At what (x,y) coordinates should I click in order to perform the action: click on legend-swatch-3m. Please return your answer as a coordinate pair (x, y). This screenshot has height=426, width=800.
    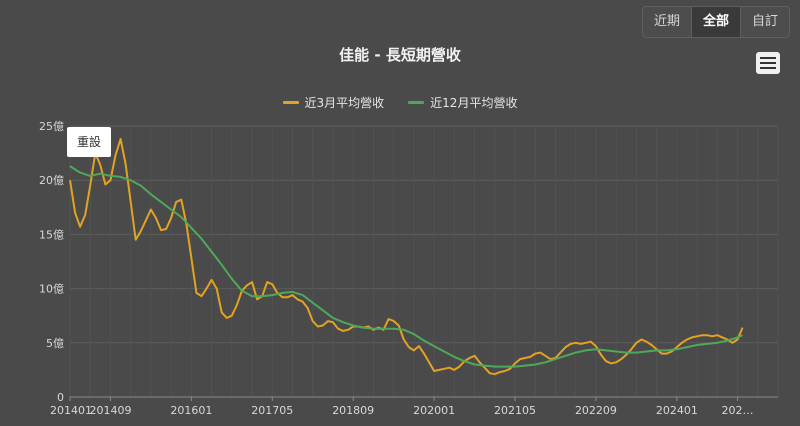
    Looking at the image, I should click on (290, 102).